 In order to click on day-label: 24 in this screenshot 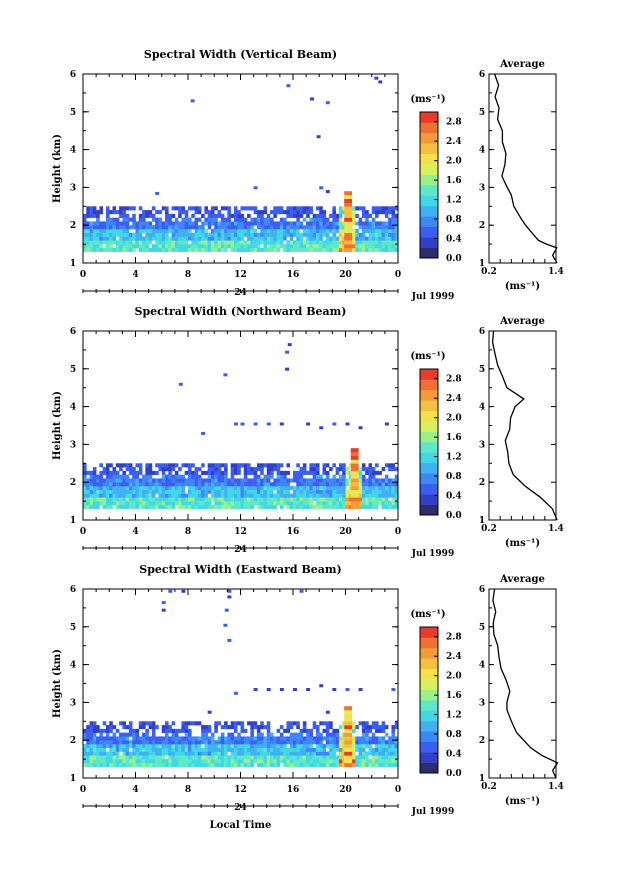, I will do `click(240, 550)`.